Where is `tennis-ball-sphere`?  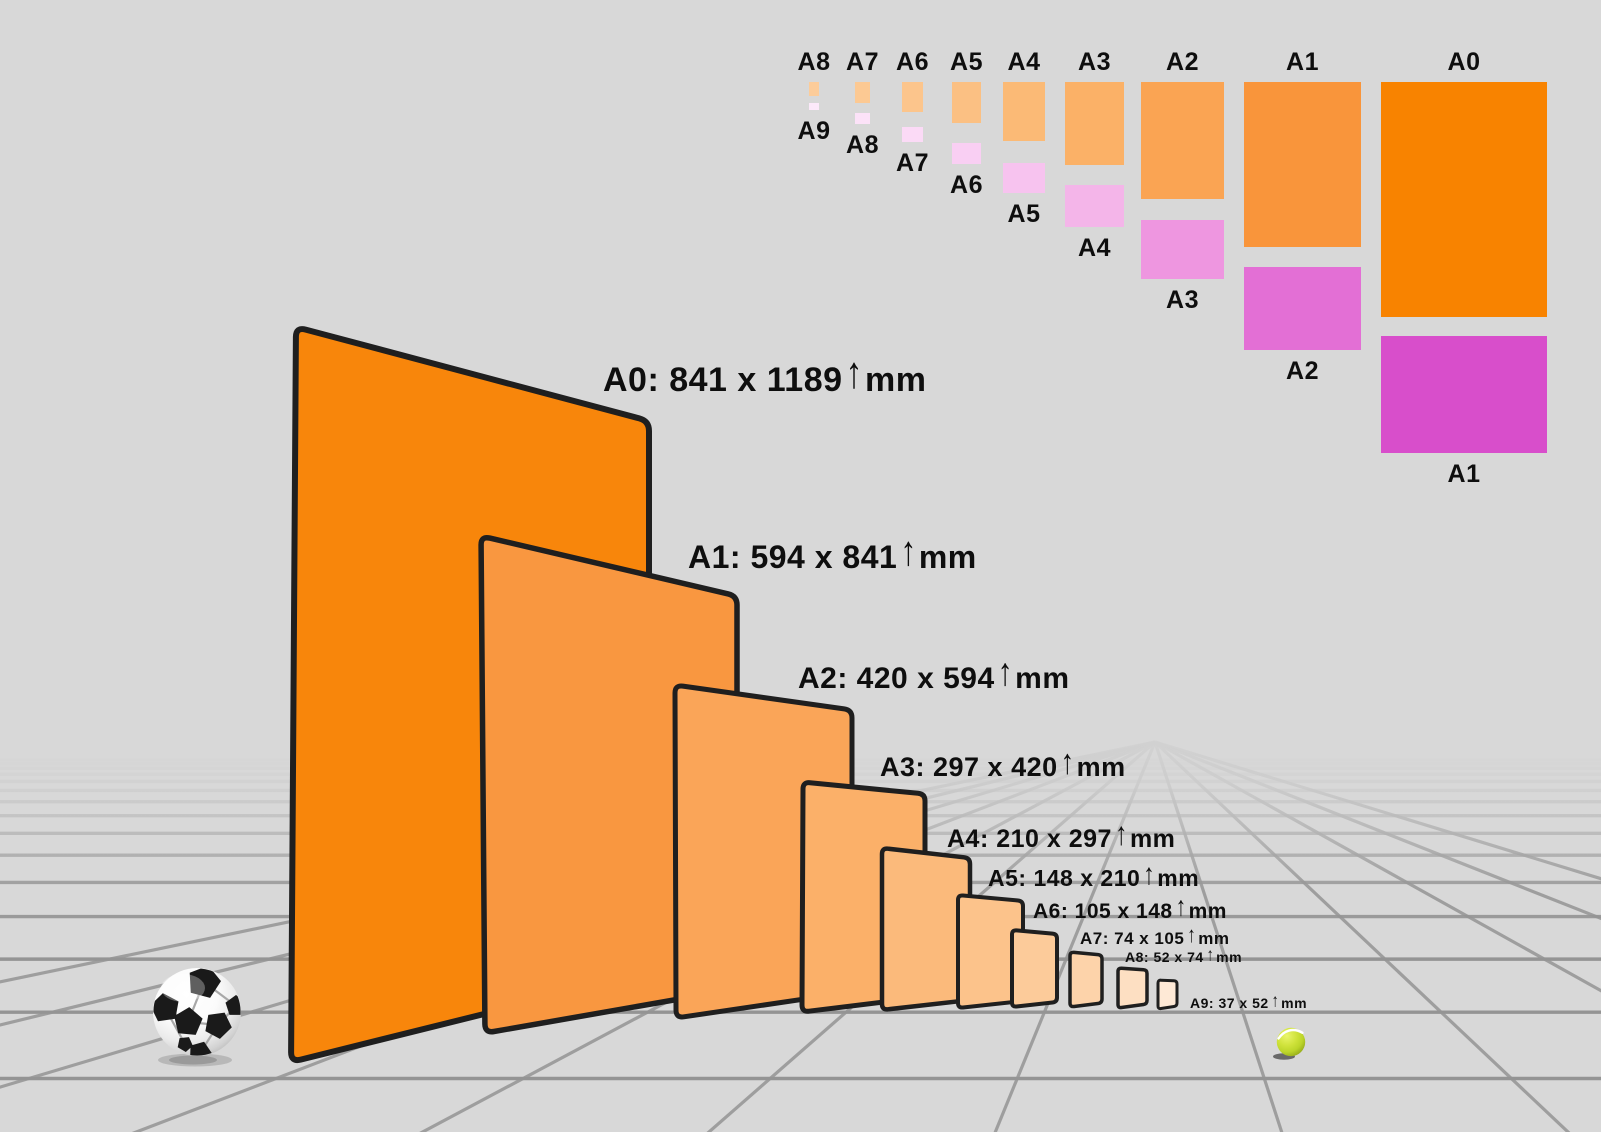
tennis-ball-sphere is located at coordinates (1291, 1042).